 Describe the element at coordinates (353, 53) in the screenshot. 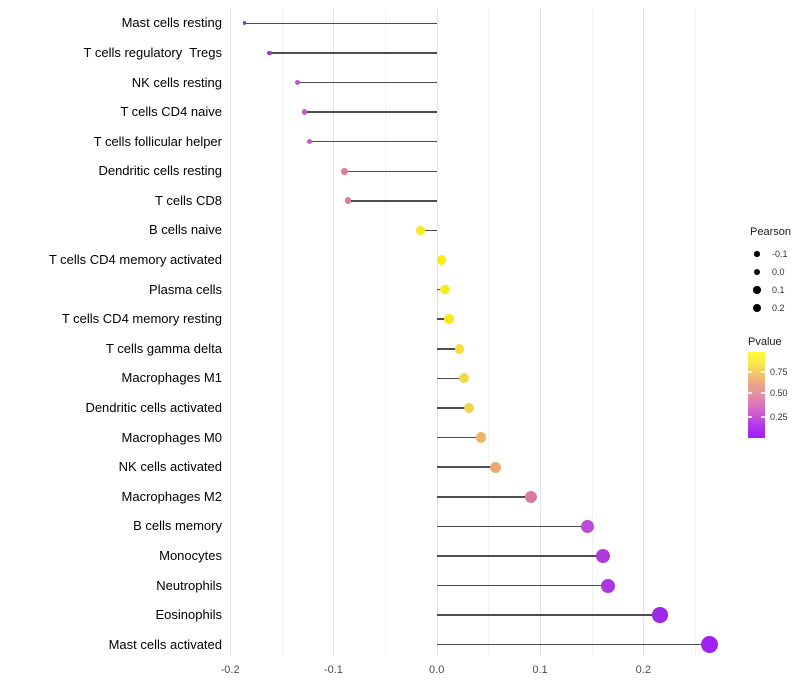

I see `stem-t-cells-regulatory-tregs` at that location.